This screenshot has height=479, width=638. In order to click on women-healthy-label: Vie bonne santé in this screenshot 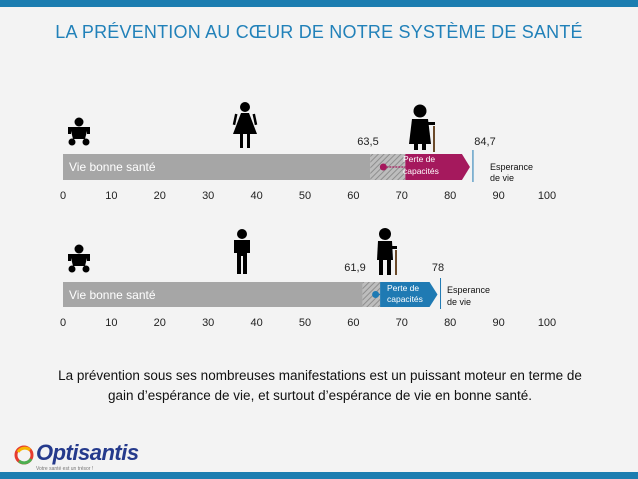, I will do `click(112, 167)`.